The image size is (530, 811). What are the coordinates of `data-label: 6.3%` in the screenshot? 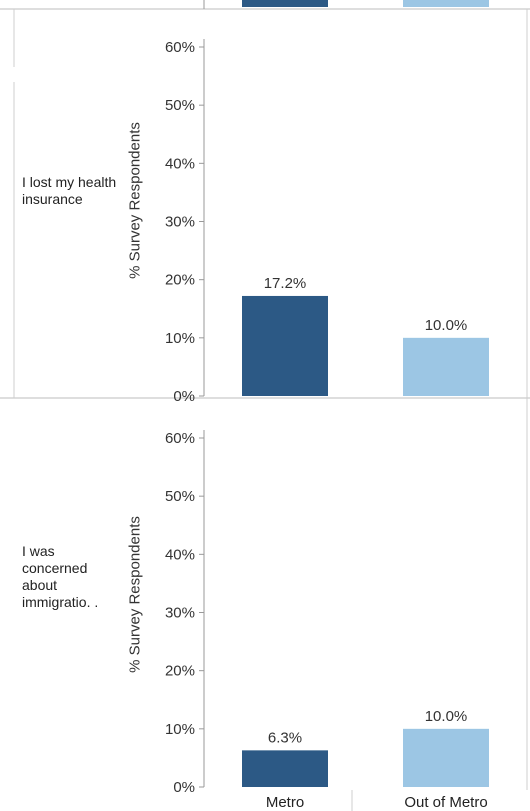 It's located at (285, 737).